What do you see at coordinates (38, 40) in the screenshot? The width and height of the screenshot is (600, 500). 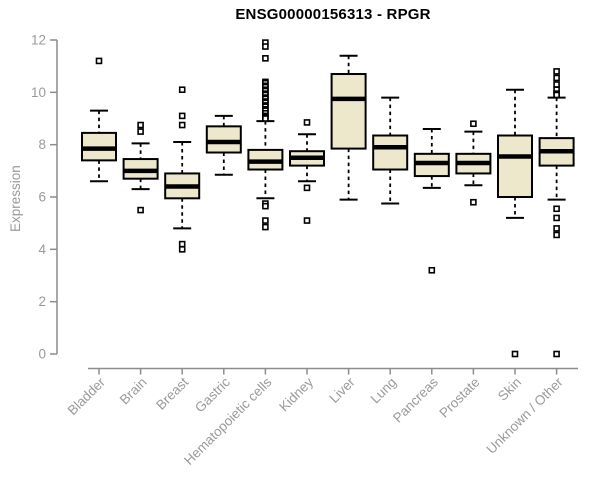 I see `y-tick-label: 12` at bounding box center [38, 40].